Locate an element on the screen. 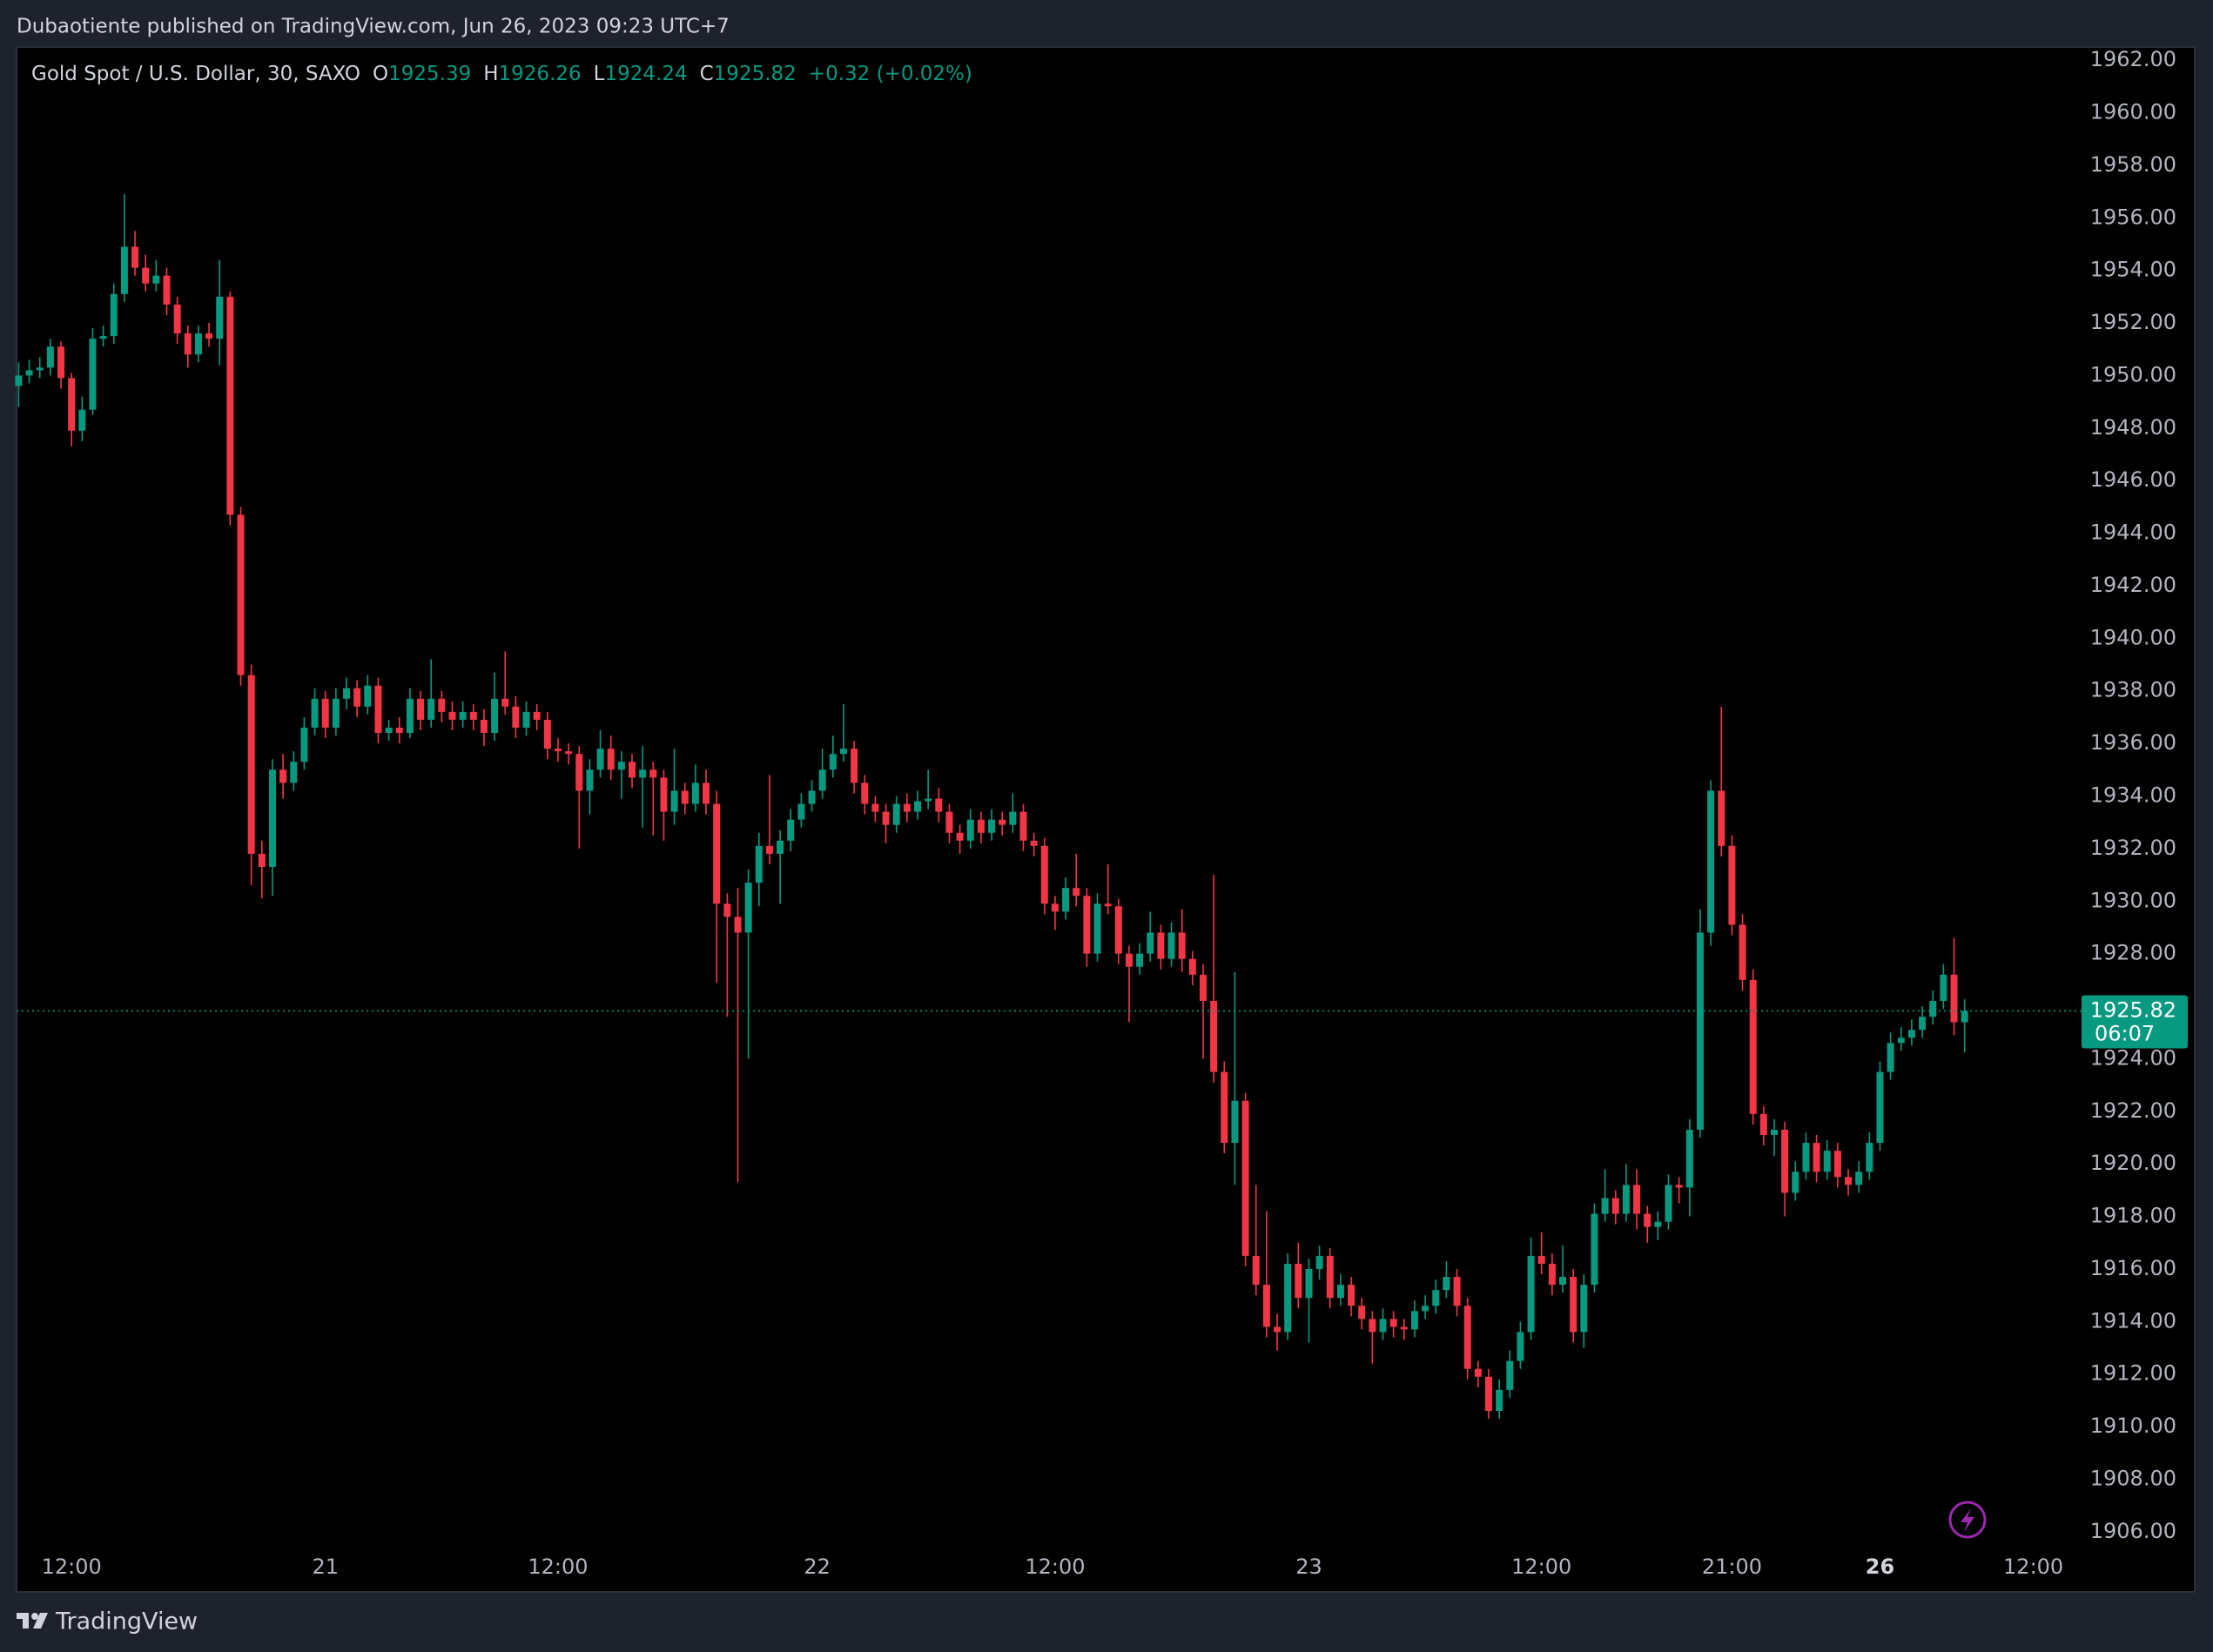 Image resolution: width=2213 pixels, height=1652 pixels. y-tick-label: 1924.00 is located at coordinates (2133, 1058).